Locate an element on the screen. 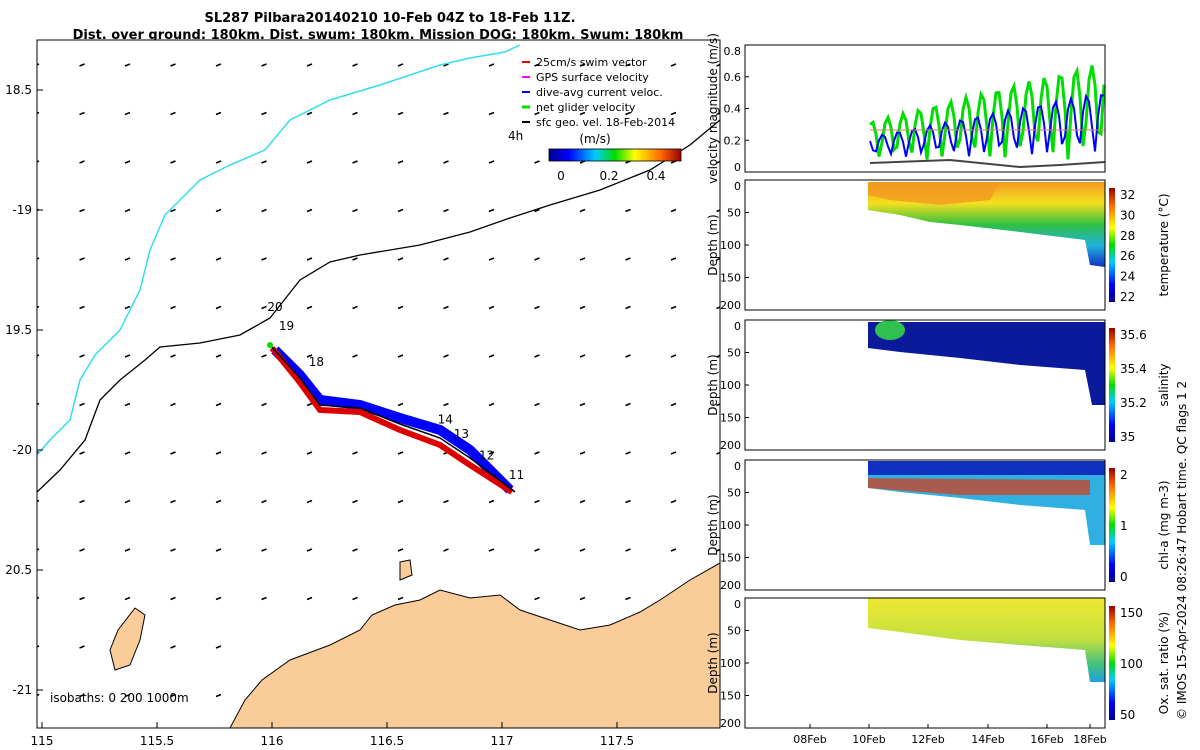 The image size is (1200, 750). colorbar-tick-label: 50 is located at coordinates (1127, 715).